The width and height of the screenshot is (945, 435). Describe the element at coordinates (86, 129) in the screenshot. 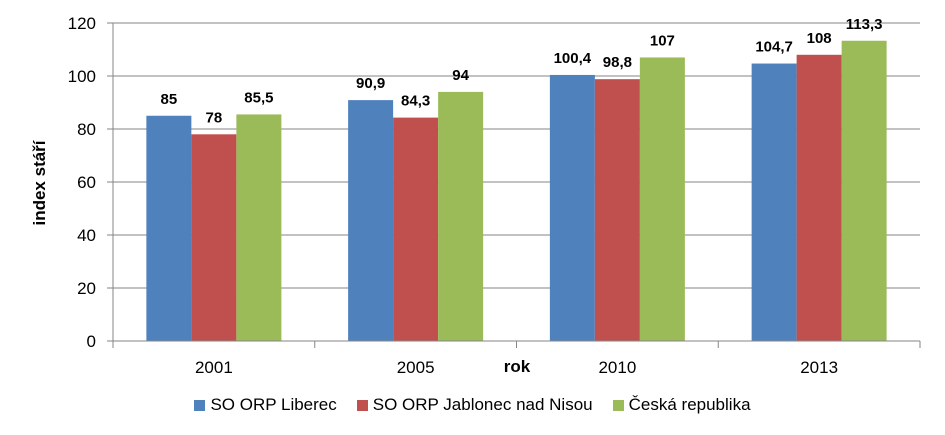

I see `y-tick-label: 80` at that location.